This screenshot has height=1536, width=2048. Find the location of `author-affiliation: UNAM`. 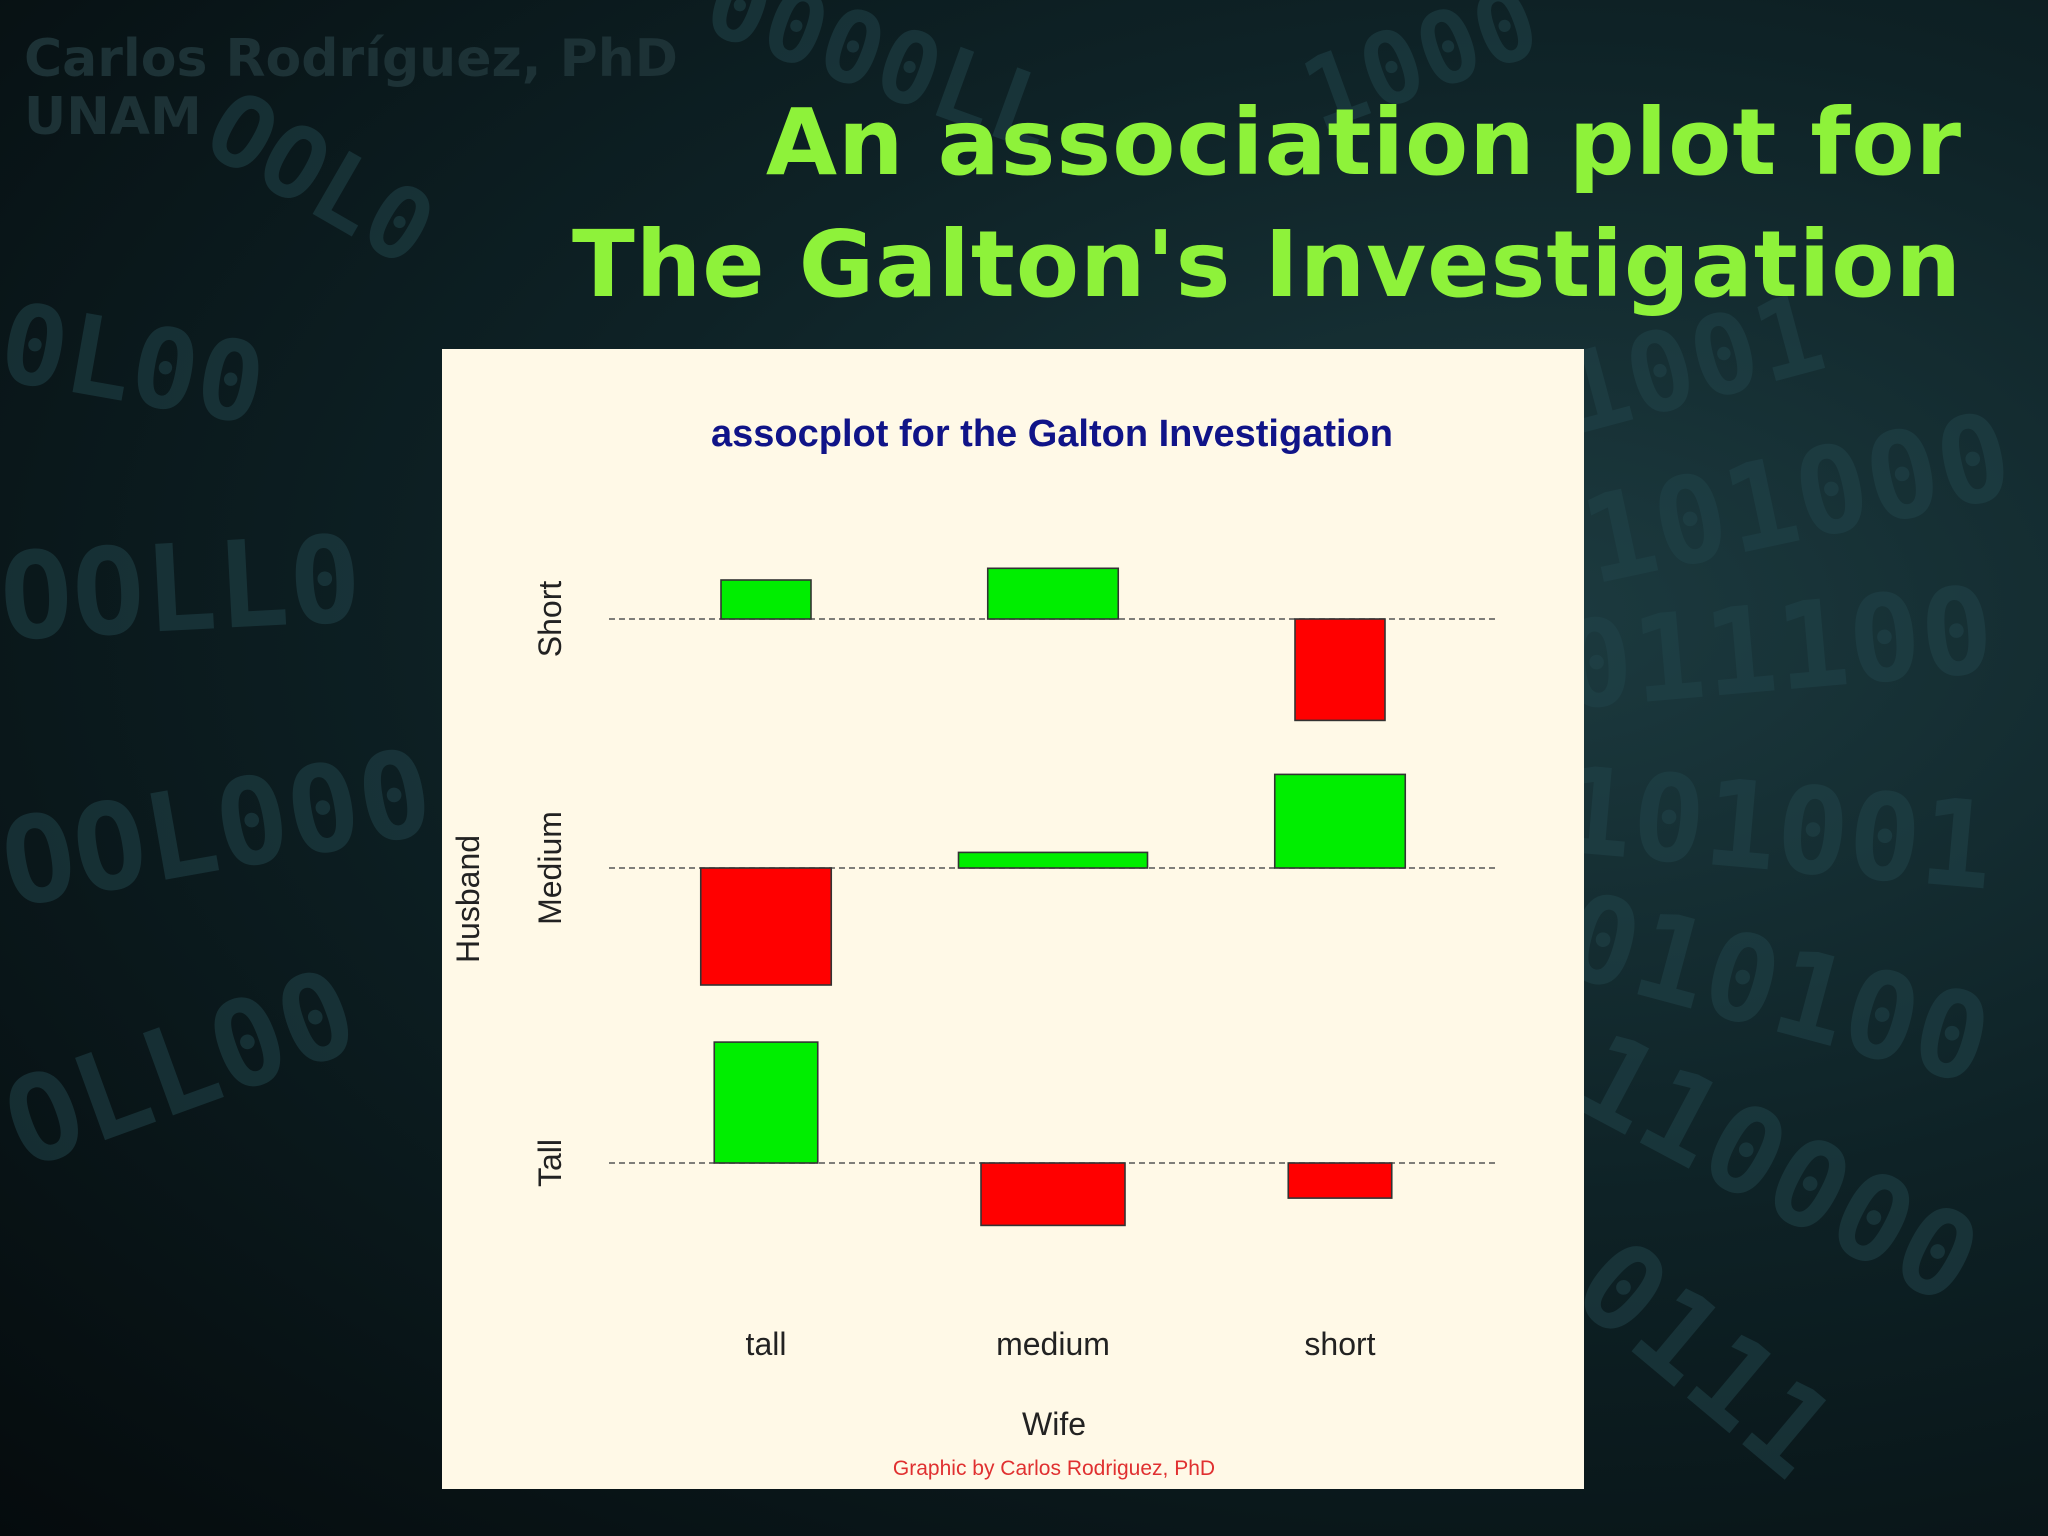

author-affiliation: UNAM is located at coordinates (113, 117).